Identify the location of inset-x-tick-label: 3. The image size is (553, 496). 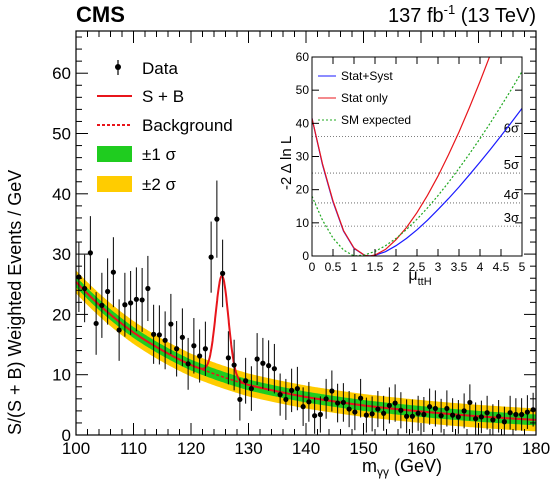
(438, 267).